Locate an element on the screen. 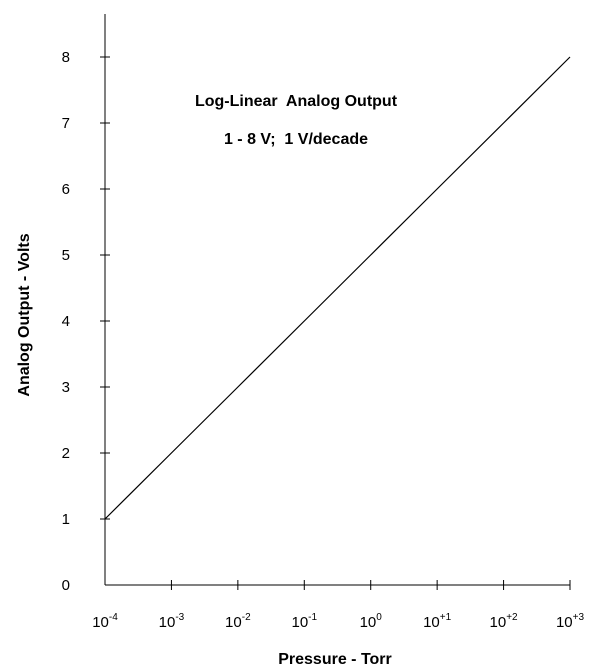 The image size is (592, 672). y-tick-label: 5 is located at coordinates (66, 255).